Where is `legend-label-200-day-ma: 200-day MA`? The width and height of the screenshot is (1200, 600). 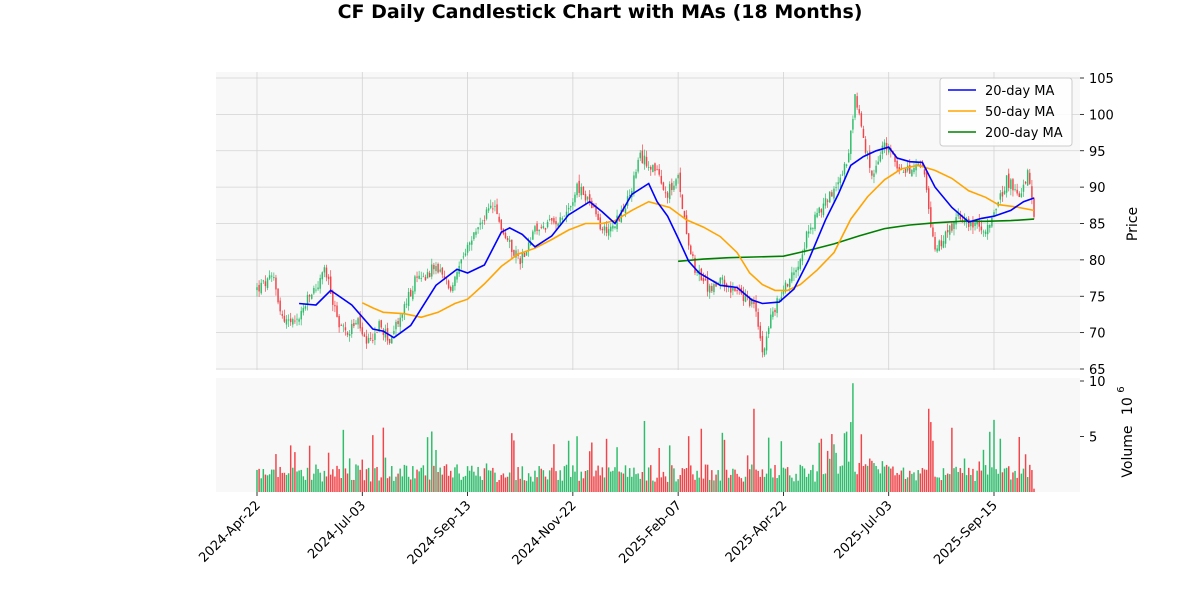
legend-label-200-day-ma: 200-day MA is located at coordinates (1024, 133).